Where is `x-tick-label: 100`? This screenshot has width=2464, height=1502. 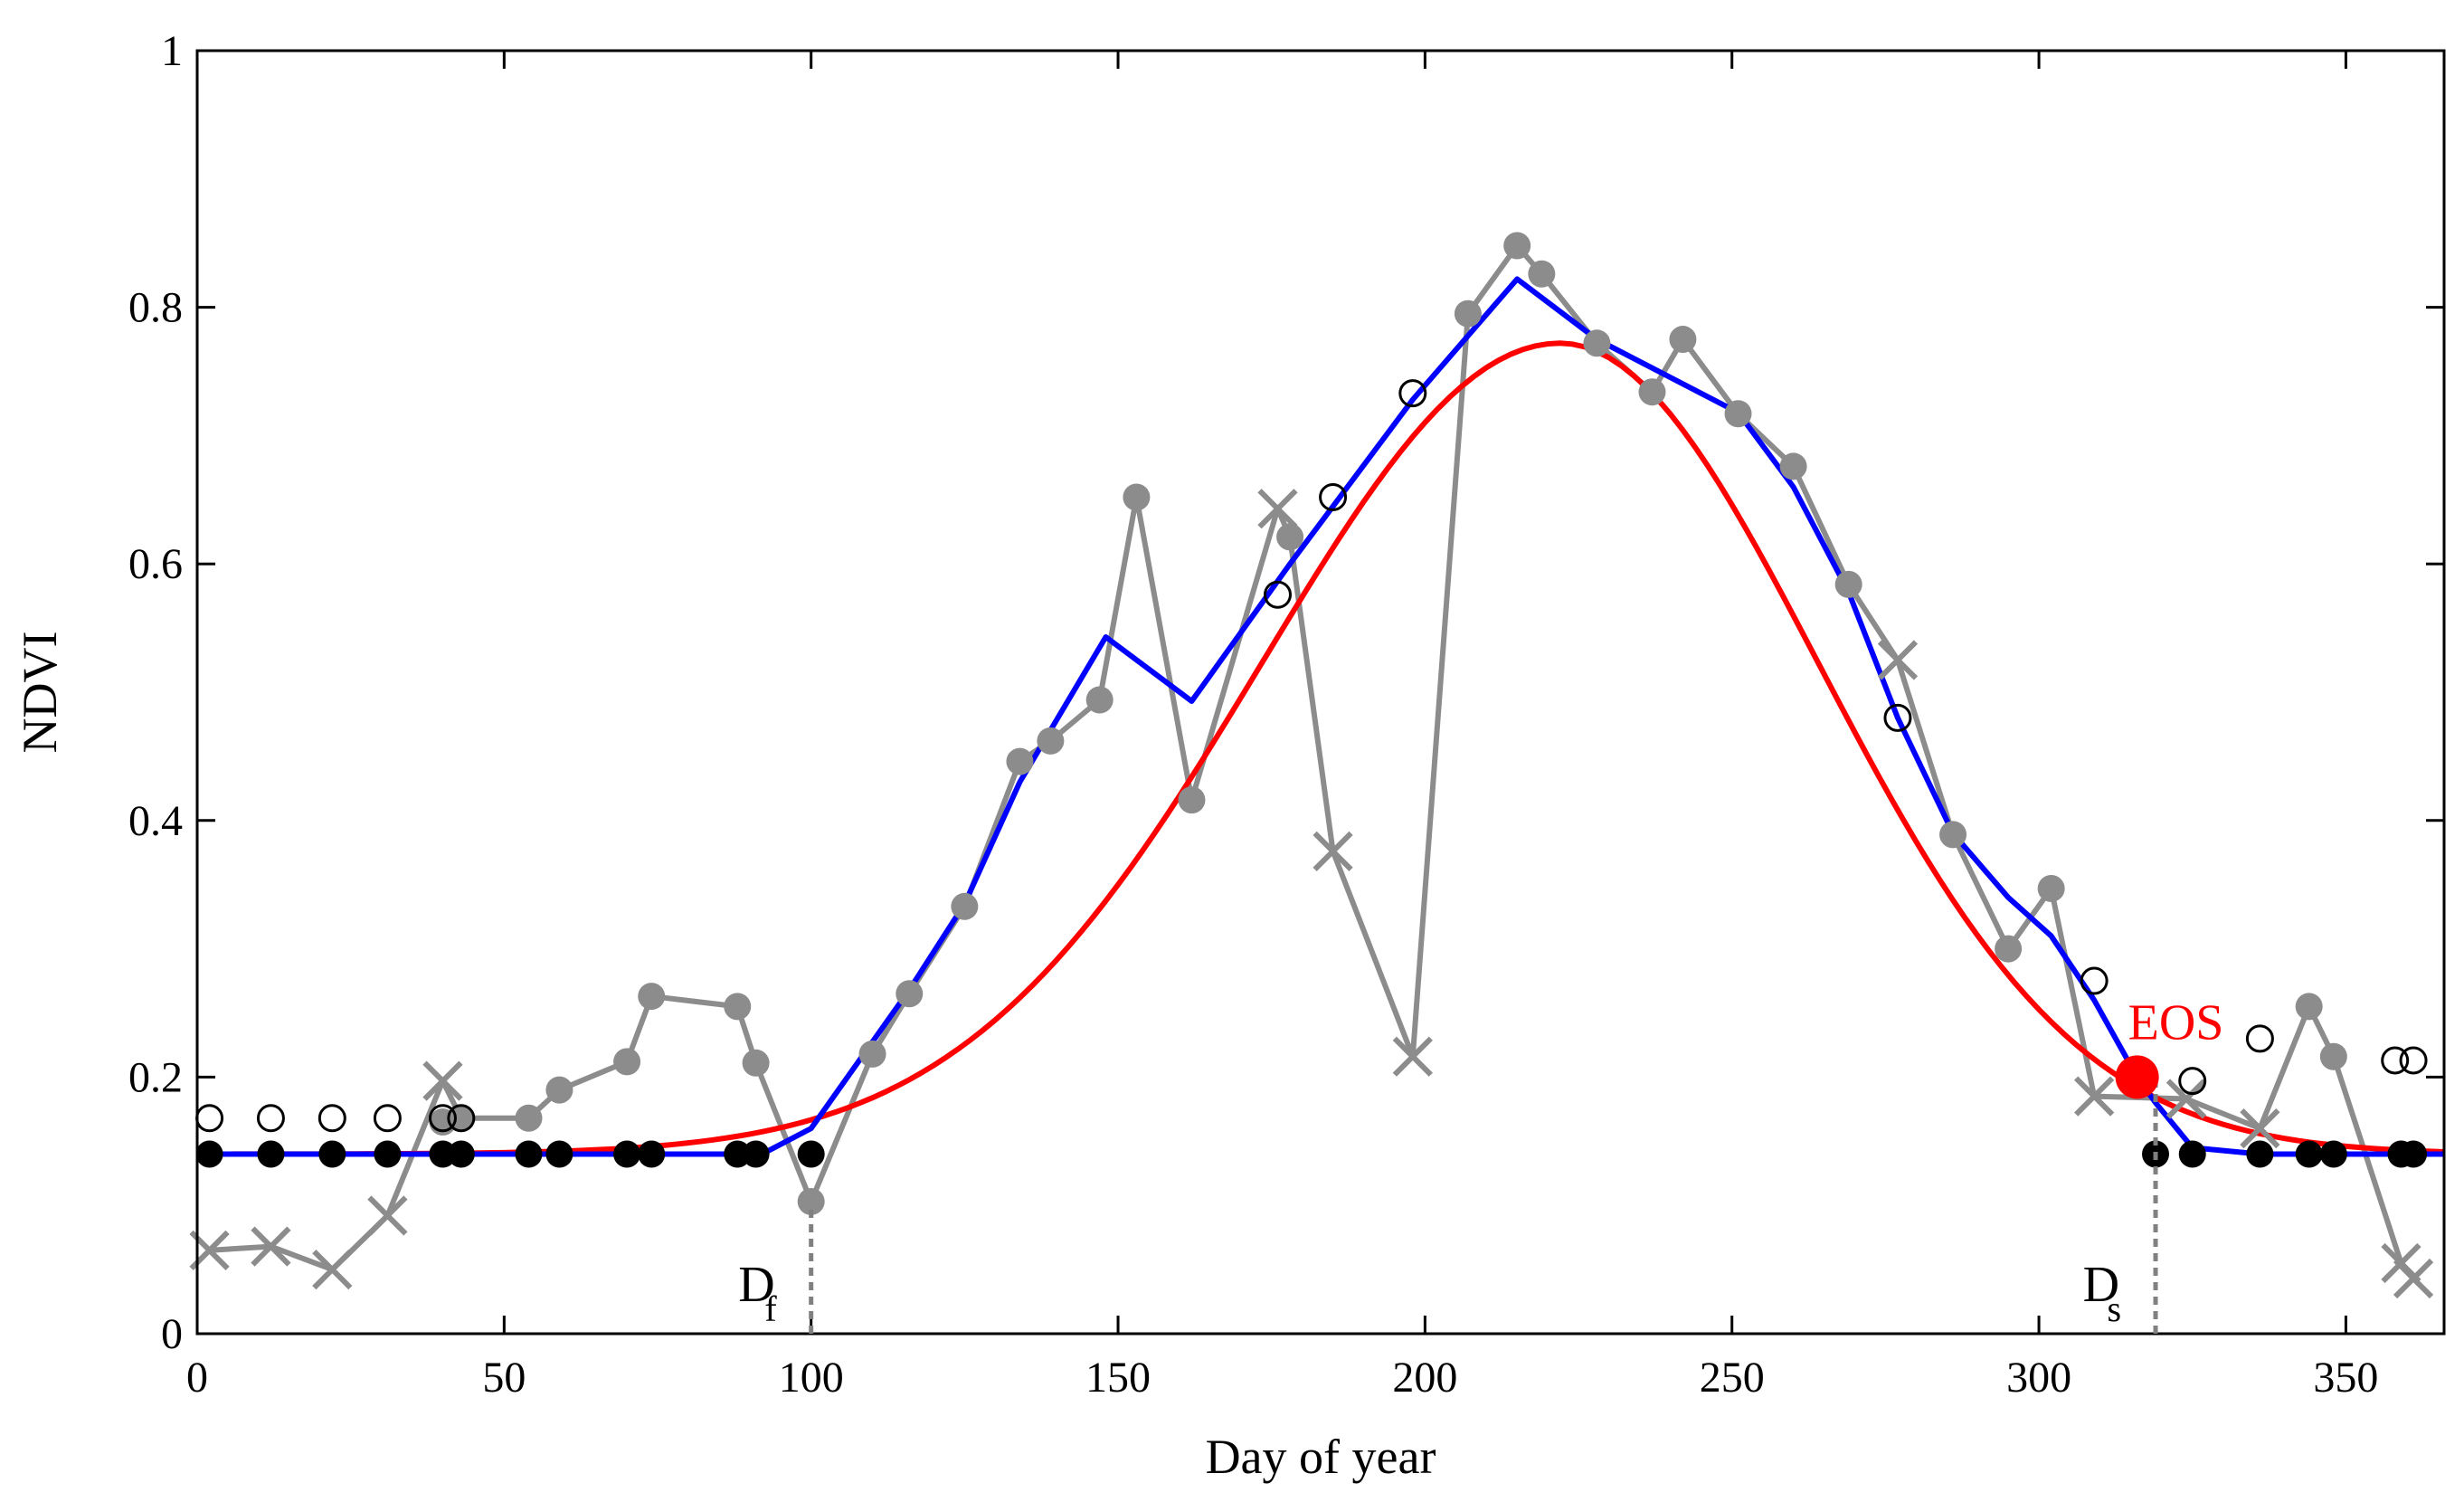 x-tick-label: 100 is located at coordinates (812, 1378).